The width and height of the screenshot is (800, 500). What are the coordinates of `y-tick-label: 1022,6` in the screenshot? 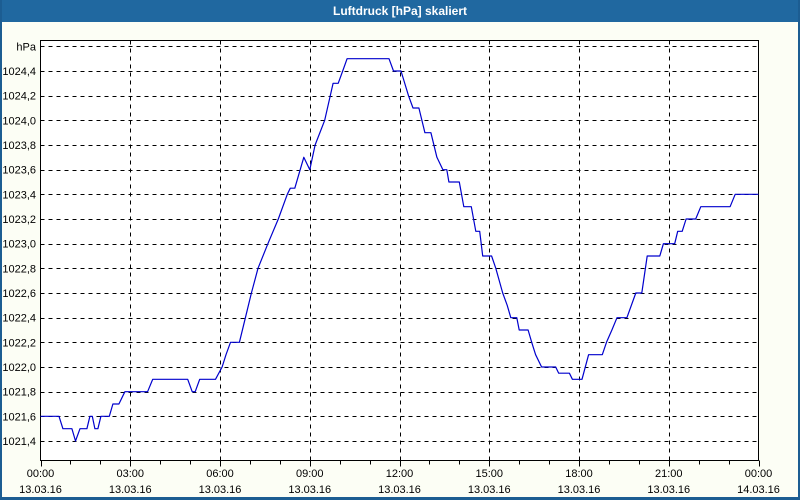 It's located at (19, 294).